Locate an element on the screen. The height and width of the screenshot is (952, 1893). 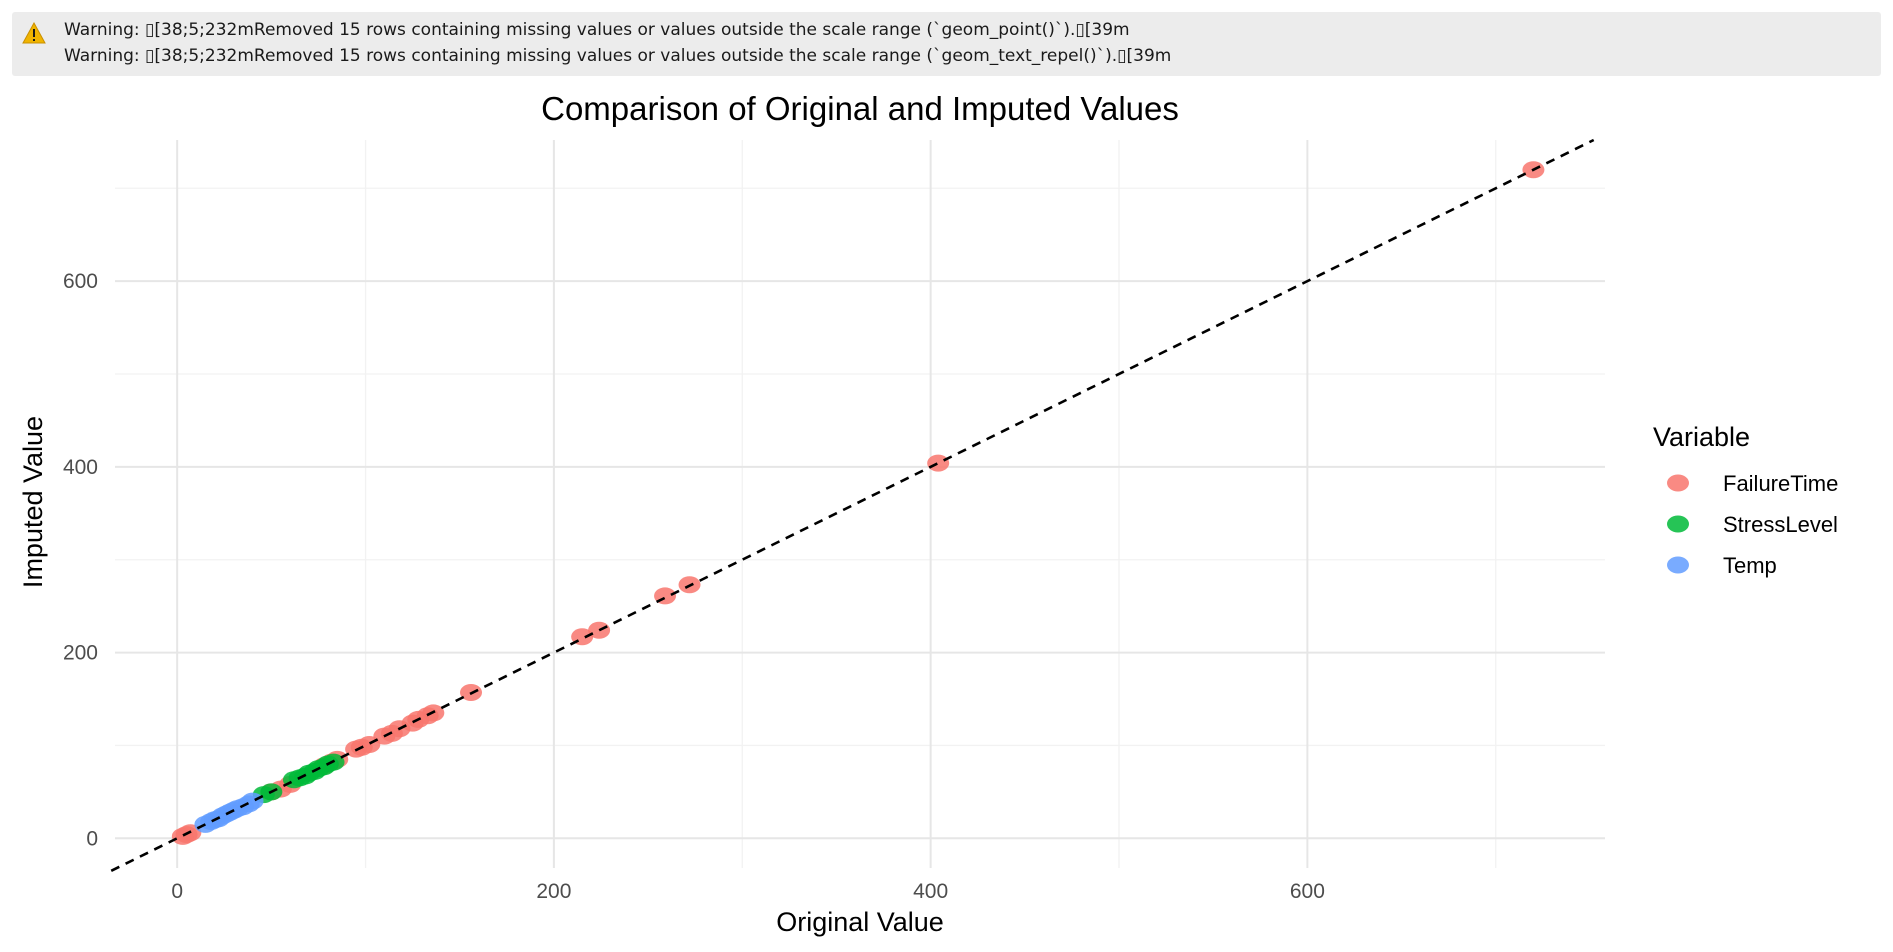
x-tick-label: 400 is located at coordinates (930, 891).